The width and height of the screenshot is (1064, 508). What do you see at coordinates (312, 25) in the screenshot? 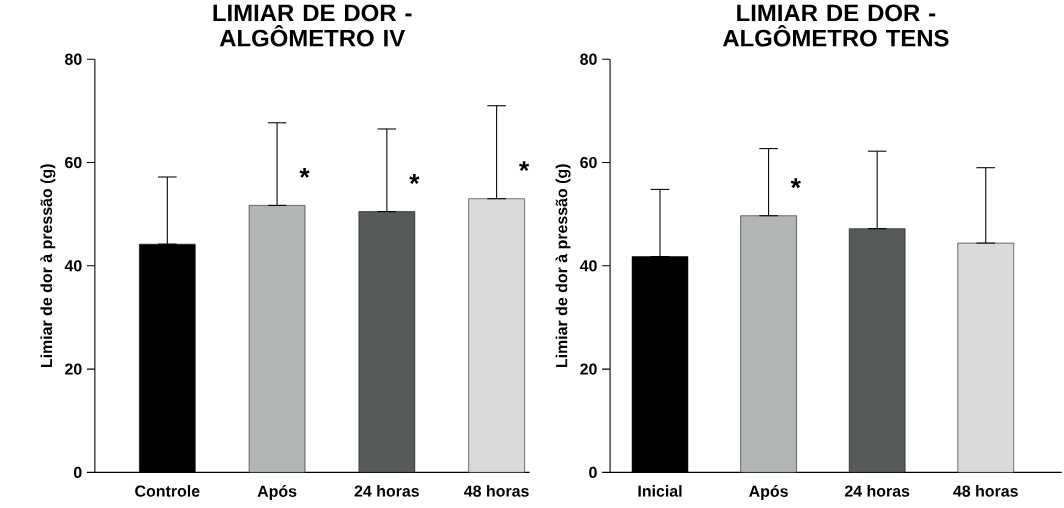
I see `chart-title: LIMIAR DE DOR - ALGÔMETRO IV` at bounding box center [312, 25].